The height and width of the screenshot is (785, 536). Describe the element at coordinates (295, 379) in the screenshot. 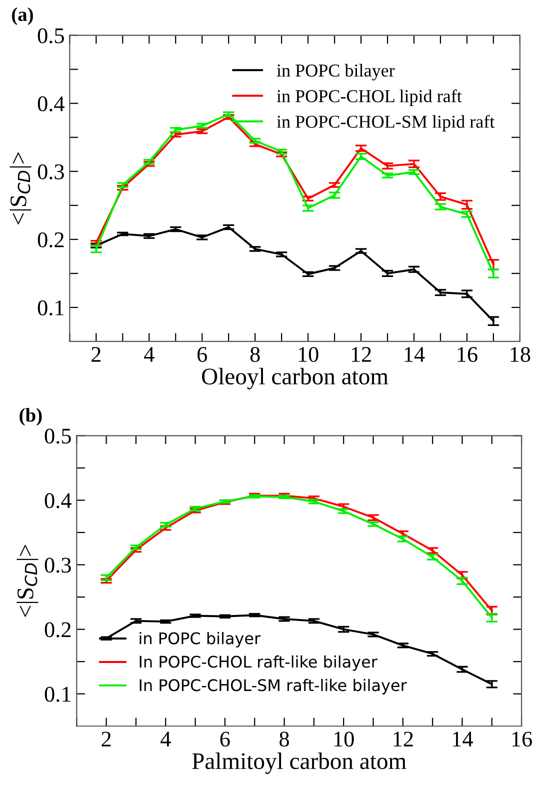

I see `x-axis-title: Oleoyl carbon atom` at that location.